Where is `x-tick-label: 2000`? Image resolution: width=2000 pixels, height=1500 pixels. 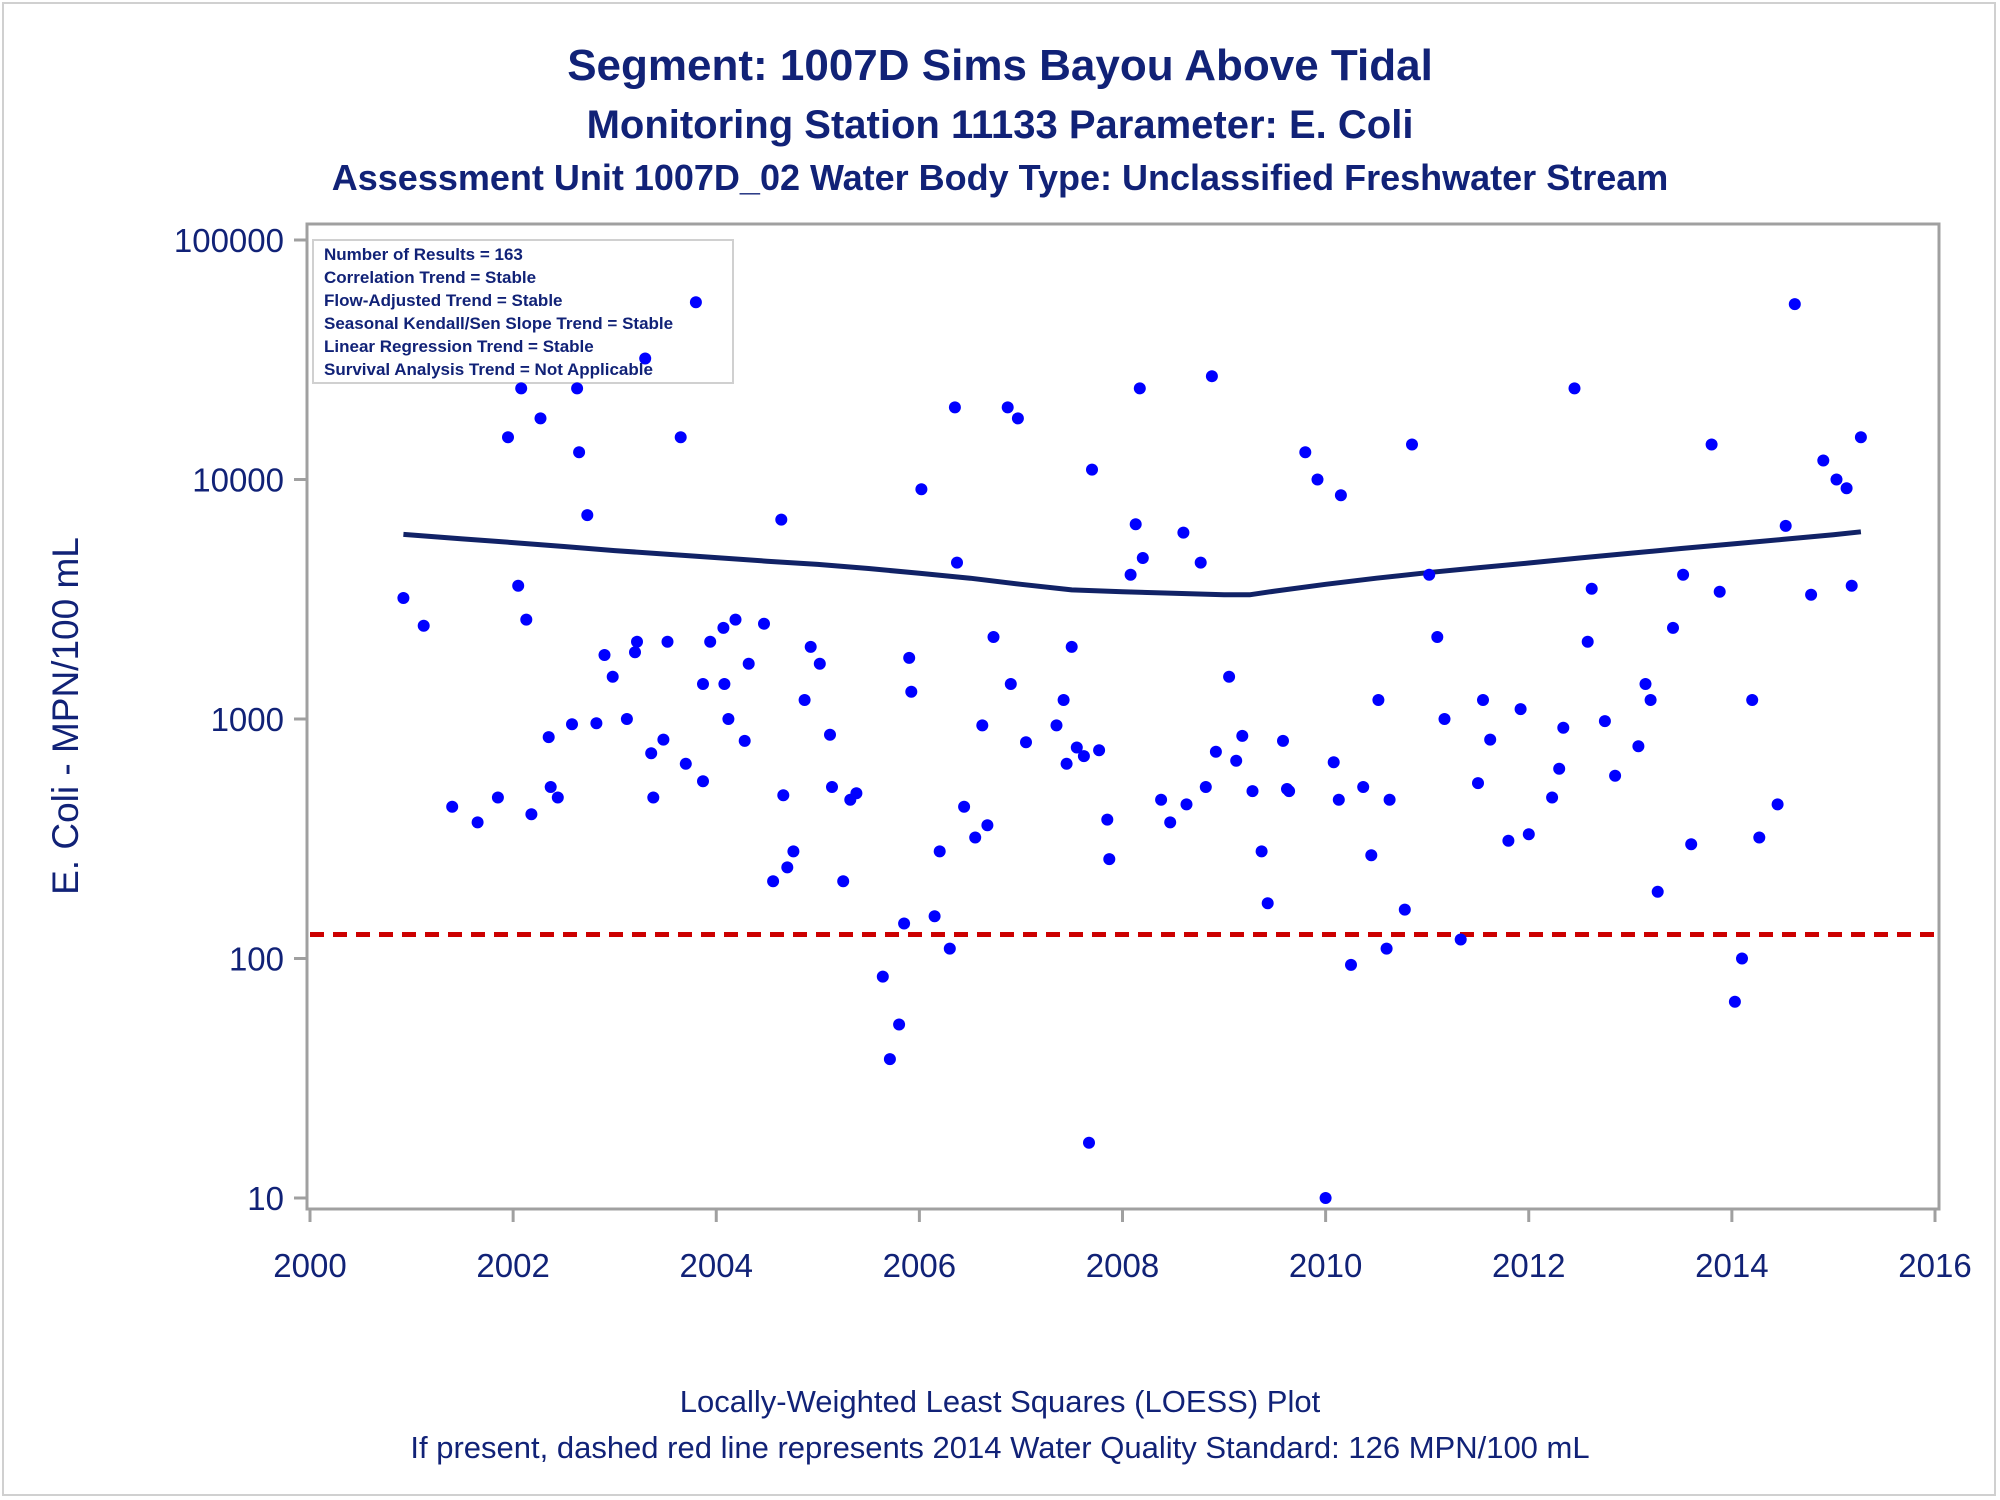
x-tick-label: 2000 is located at coordinates (309, 1265).